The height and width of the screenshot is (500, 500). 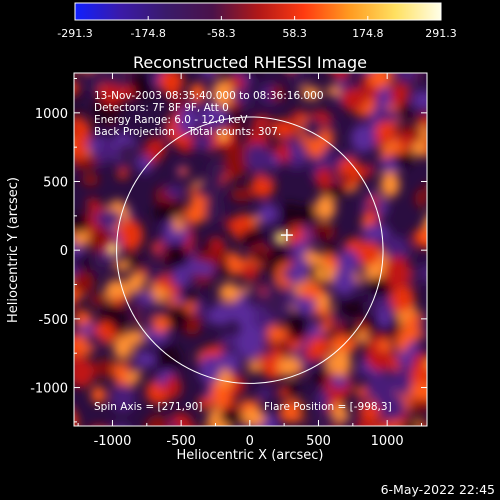 What do you see at coordinates (147, 33) in the screenshot?
I see `colorbar-tick-label: -174.8` at bounding box center [147, 33].